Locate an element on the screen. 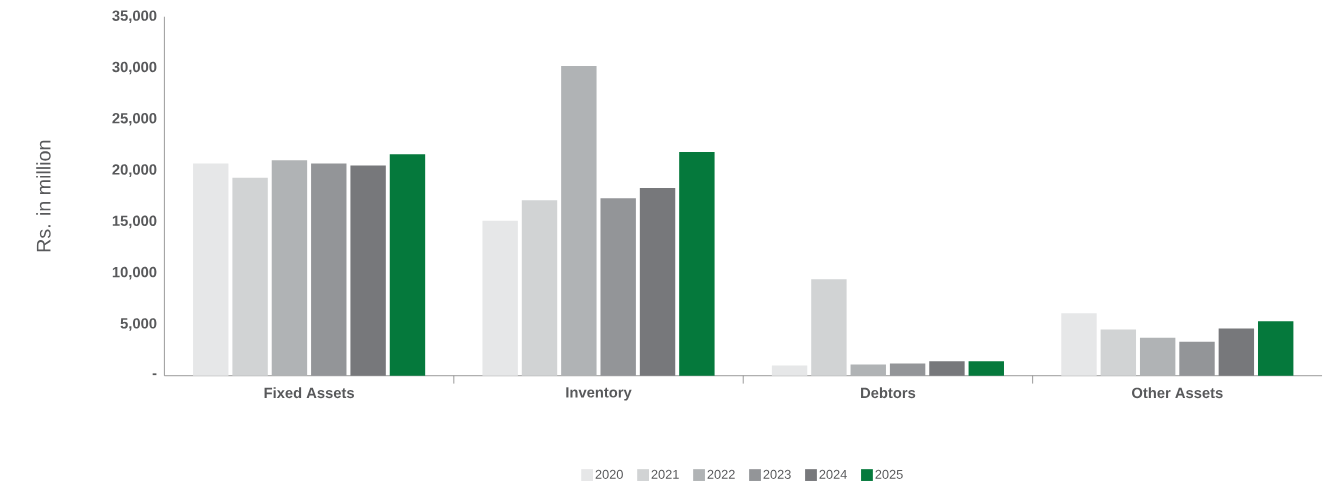  y-tick-label: 20,000 is located at coordinates (134, 170).